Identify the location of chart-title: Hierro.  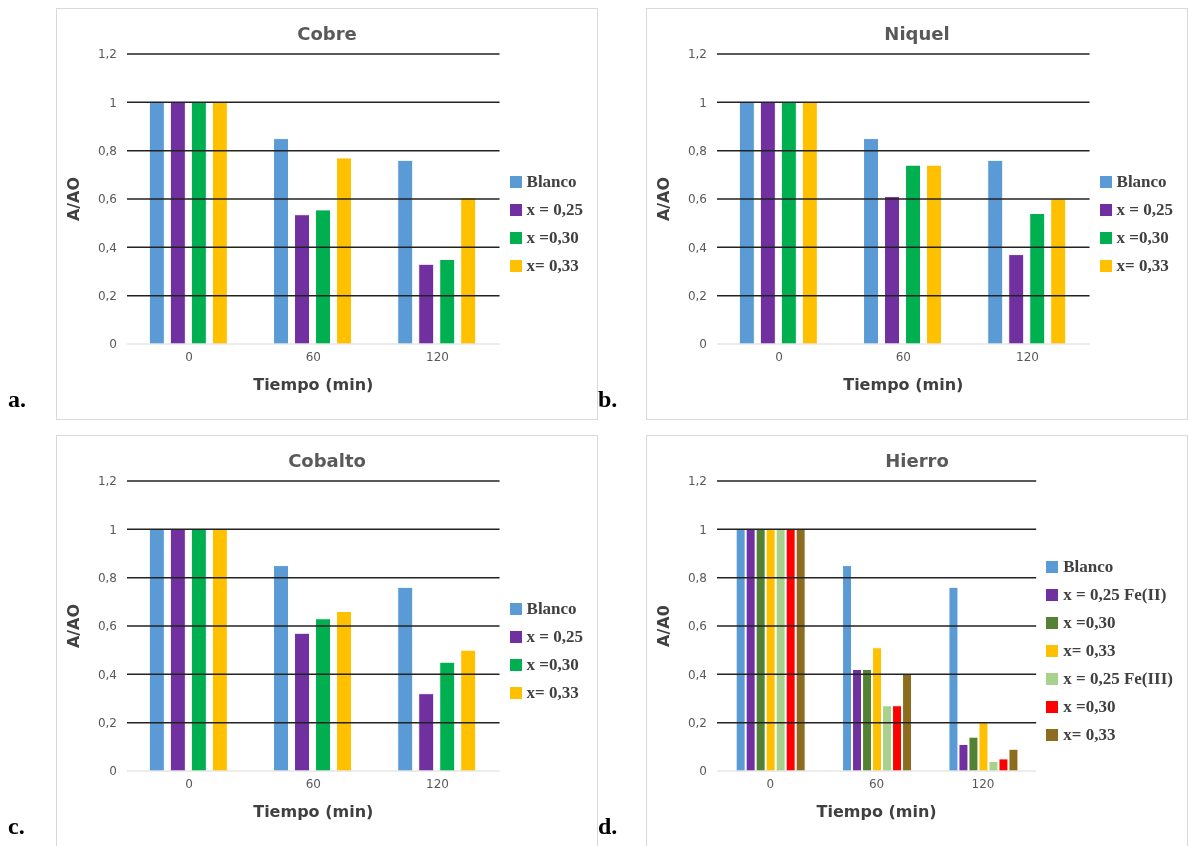
(917, 460).